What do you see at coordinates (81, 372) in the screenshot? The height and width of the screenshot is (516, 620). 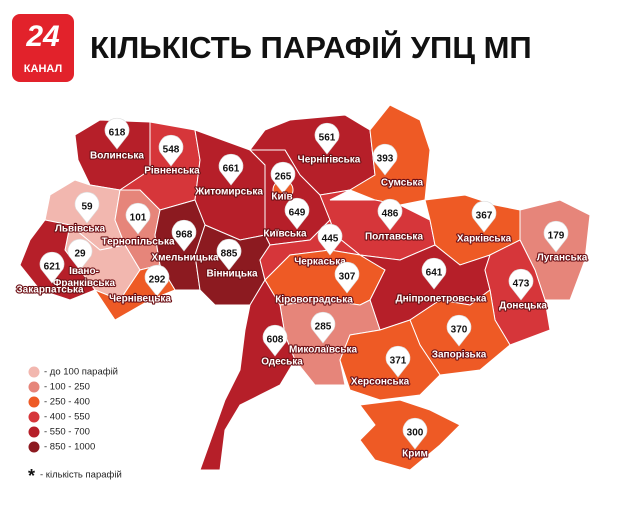 I see `legend-label: - до 100 парафій` at bounding box center [81, 372].